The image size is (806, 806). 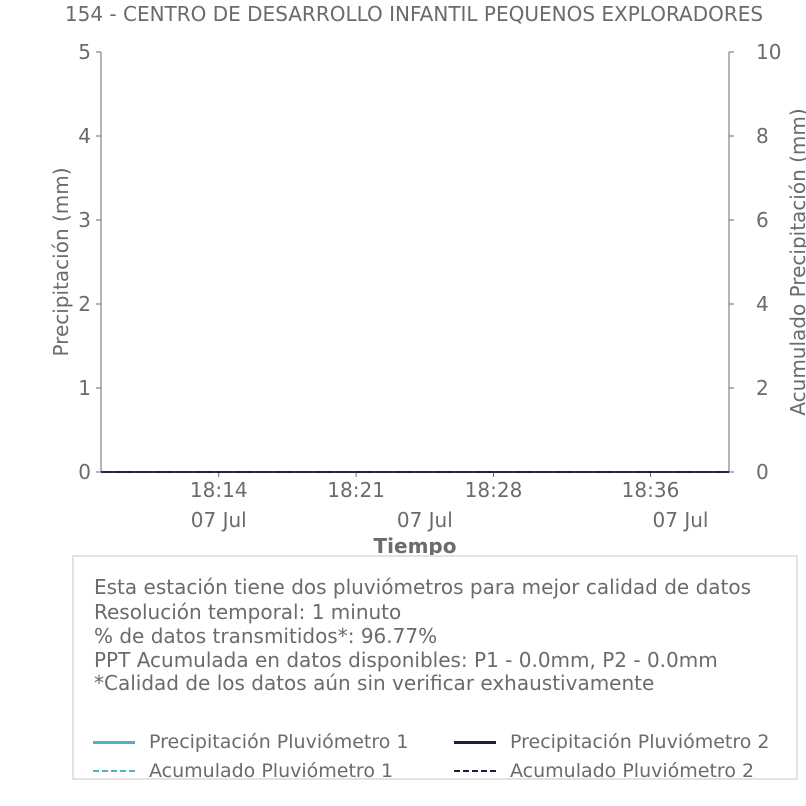 I want to click on y2-tick-label: 4, so click(x=762, y=304).